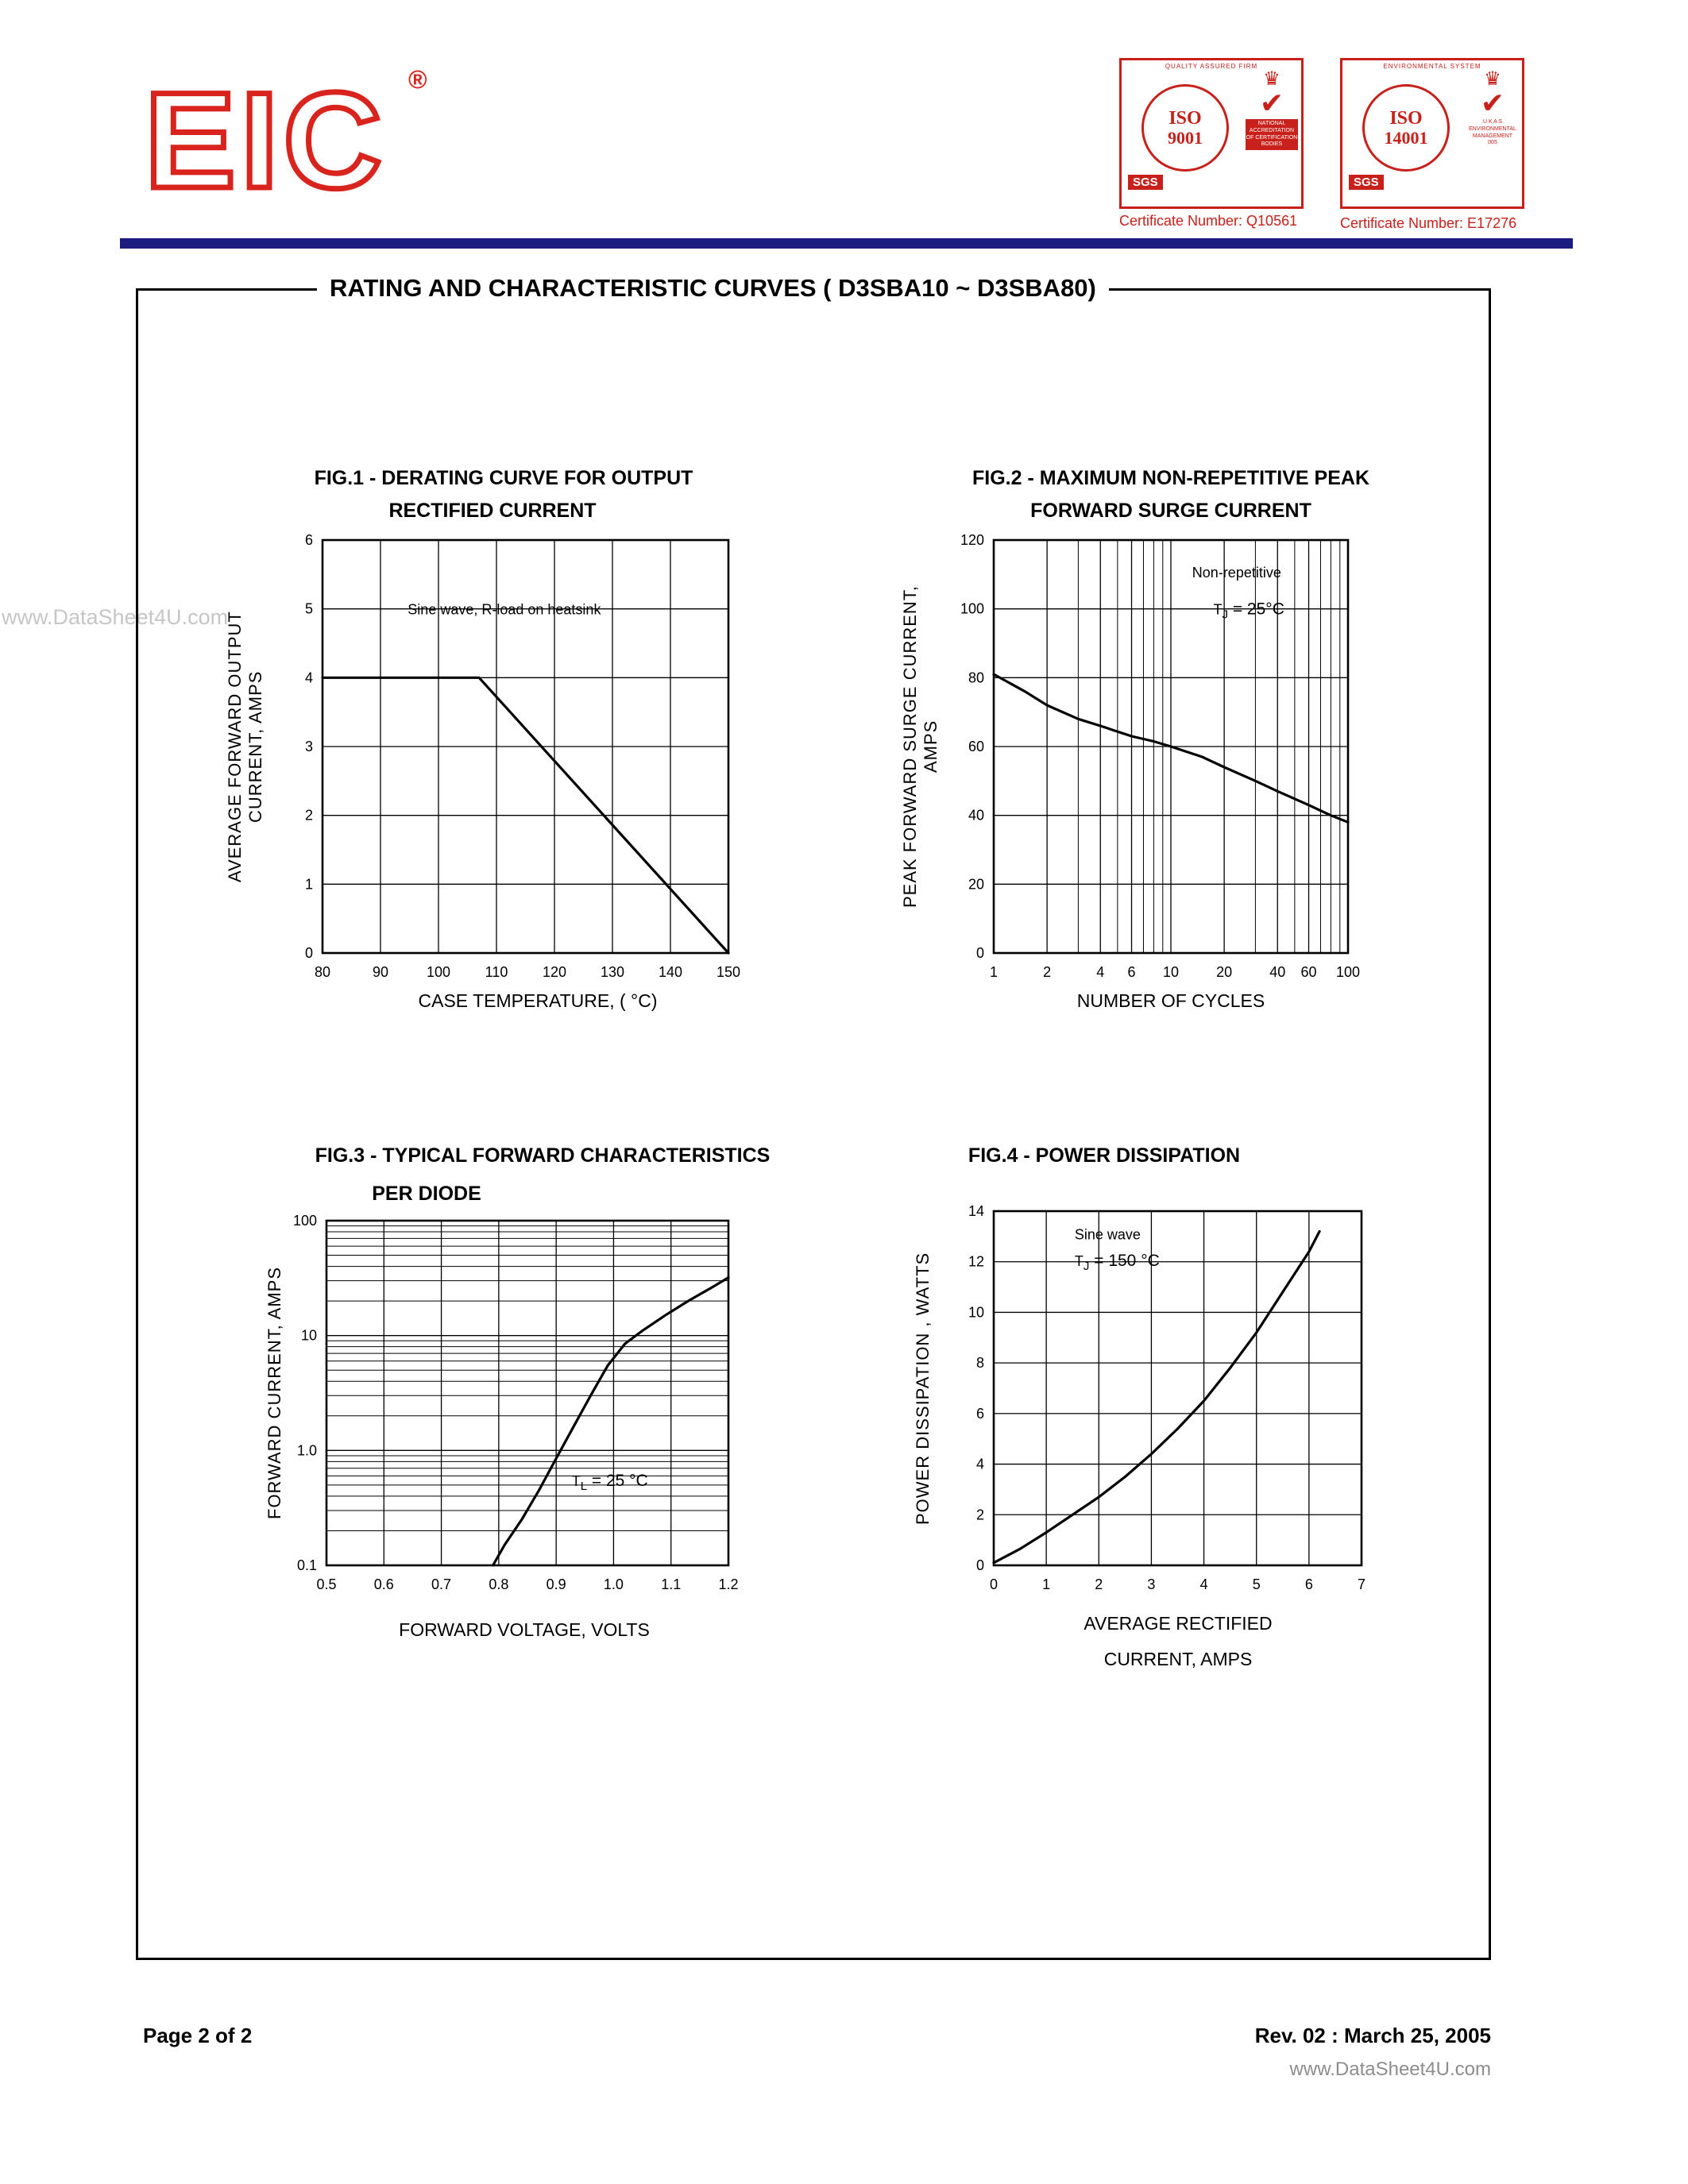 The image size is (1688, 2184). I want to click on svg-text: 14, so click(976, 1211).